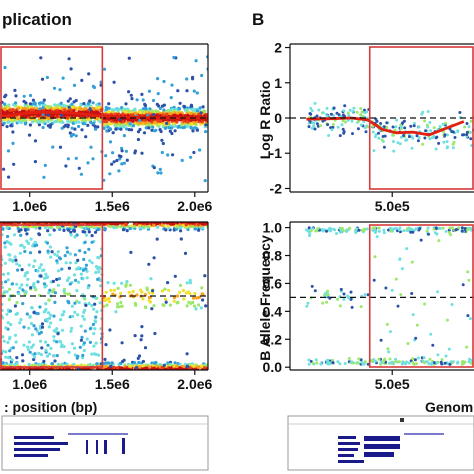 This screenshot has height=474, width=474. What do you see at coordinates (52, 296) in the screenshot?
I see `highlight-region` at bounding box center [52, 296].